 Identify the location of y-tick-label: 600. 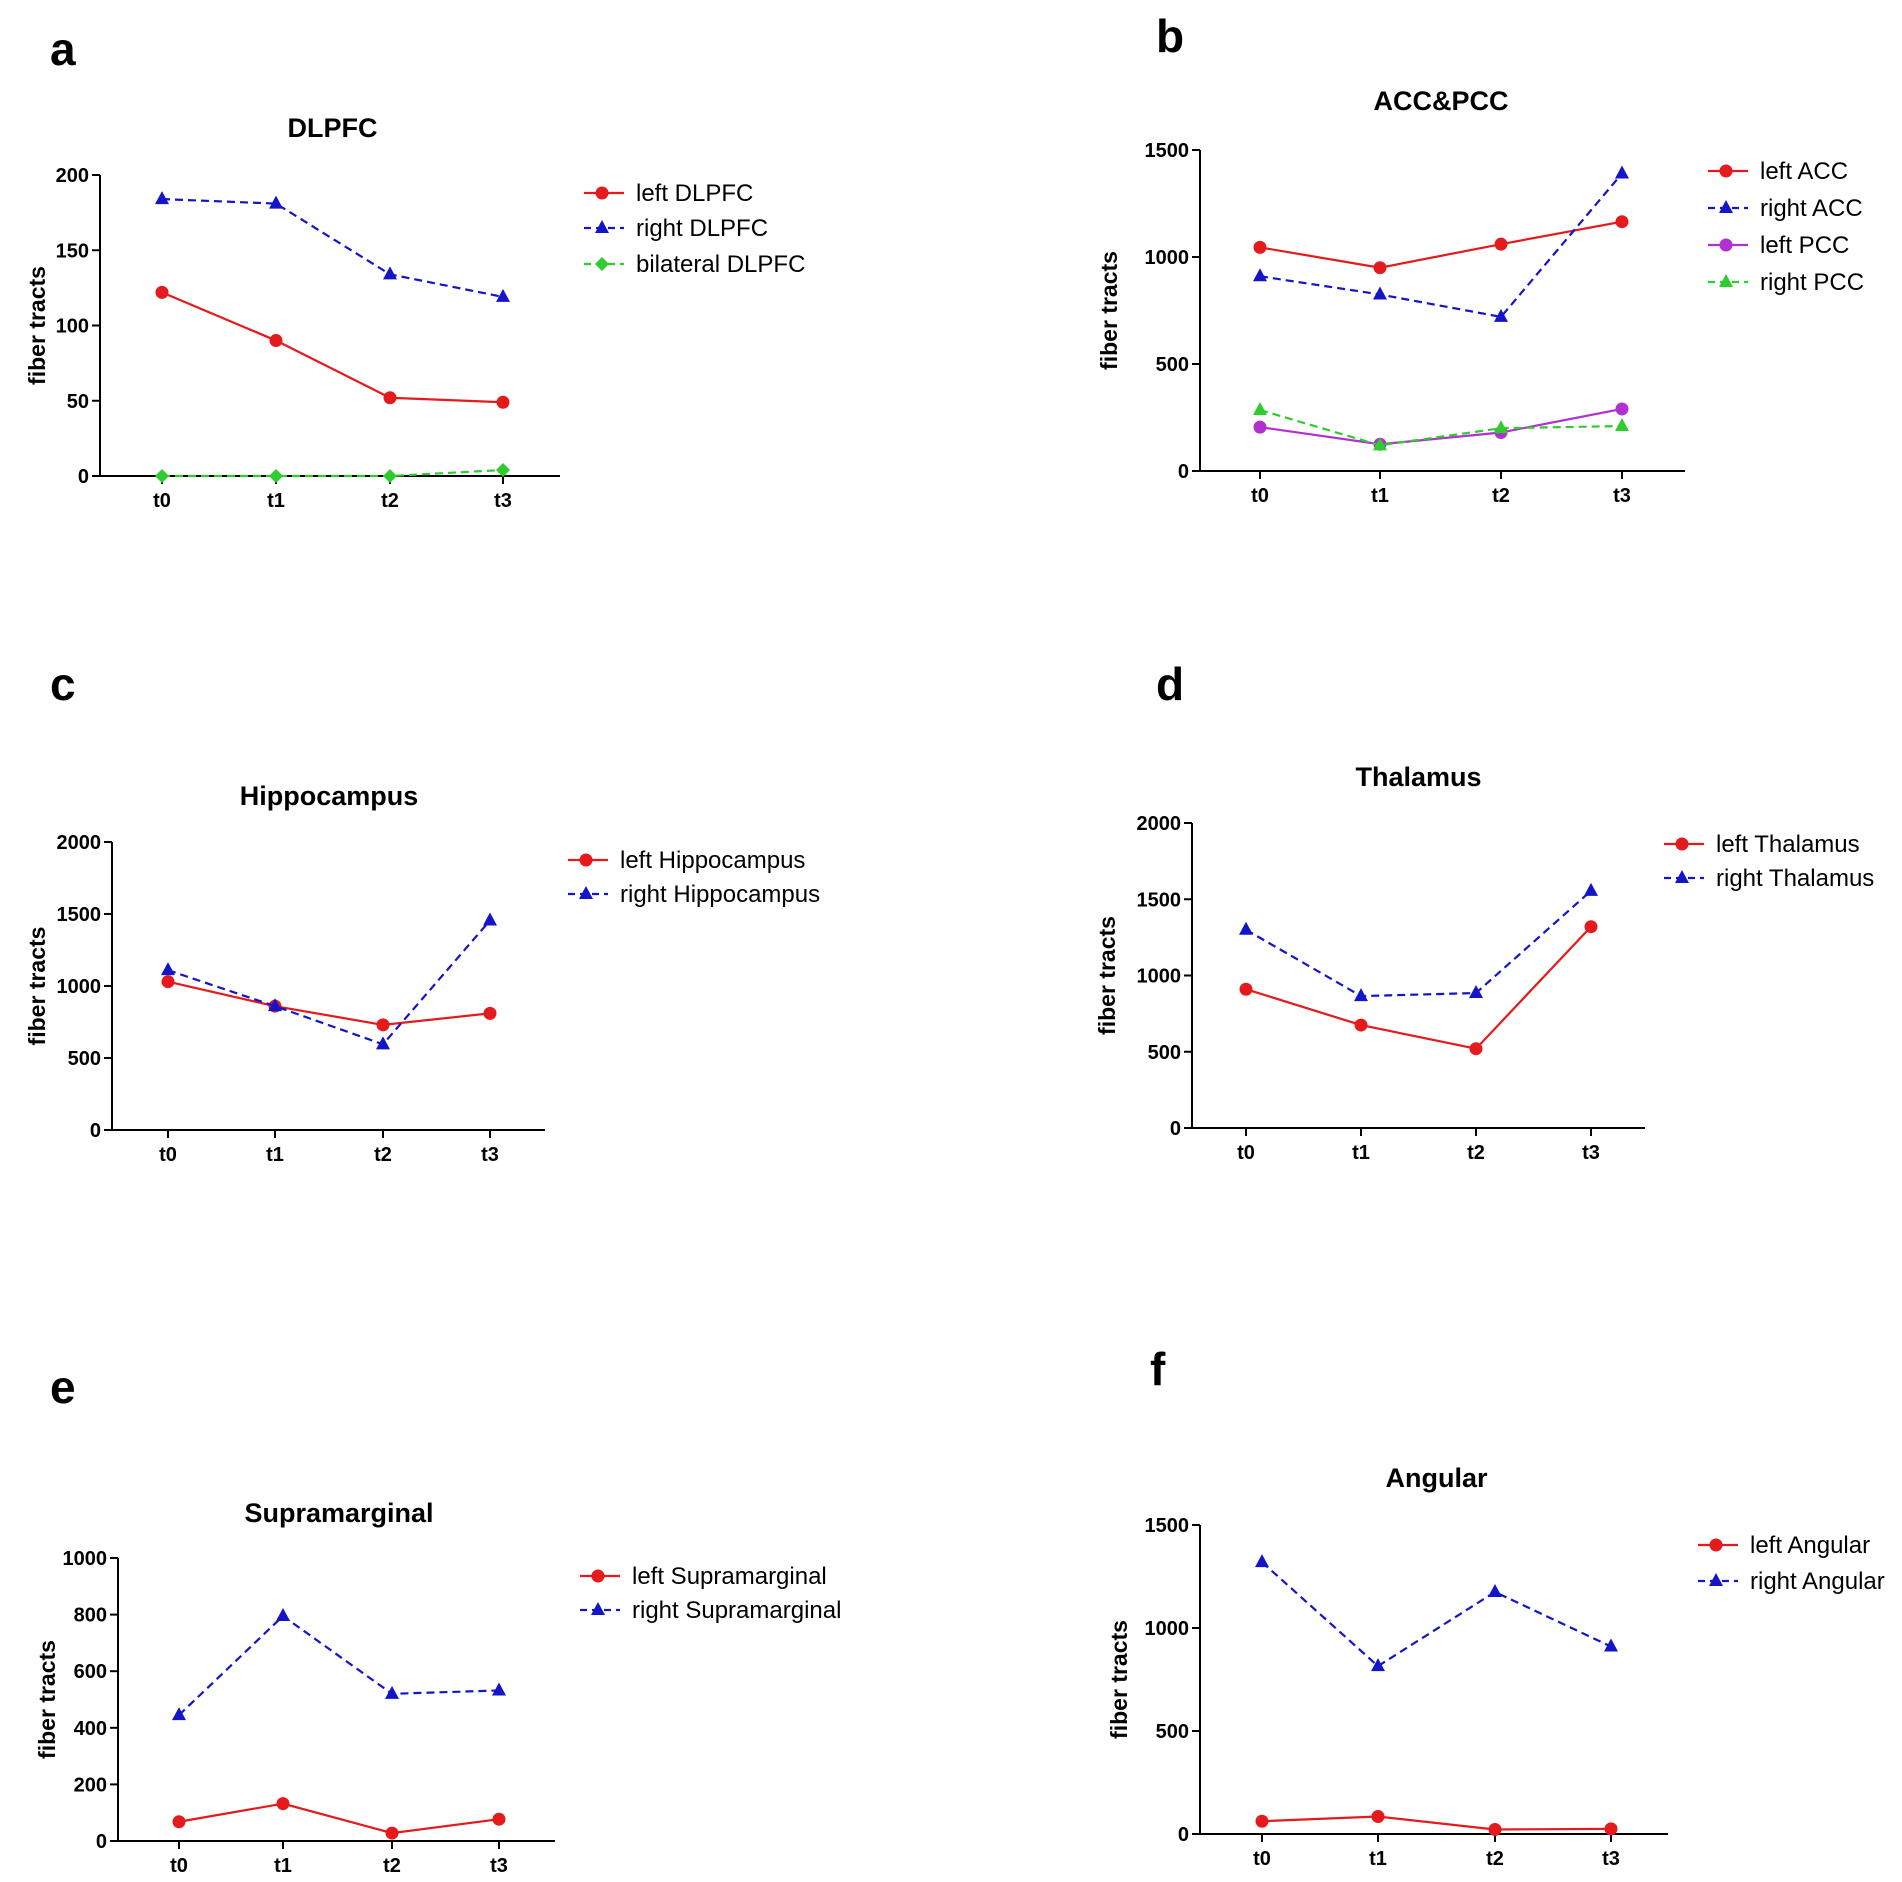
(90, 1672).